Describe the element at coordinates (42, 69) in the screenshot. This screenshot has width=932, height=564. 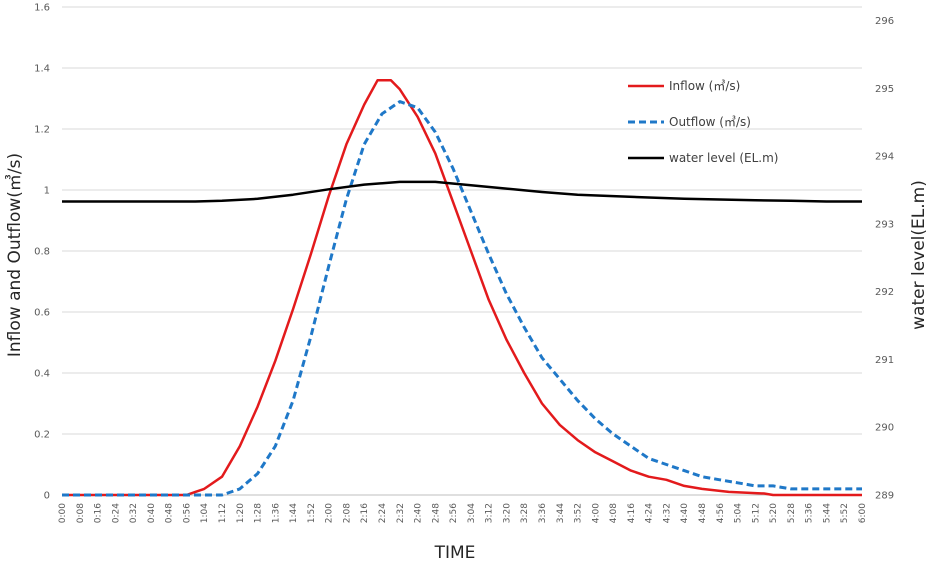
I see `y-tick-label: 1.4` at that location.